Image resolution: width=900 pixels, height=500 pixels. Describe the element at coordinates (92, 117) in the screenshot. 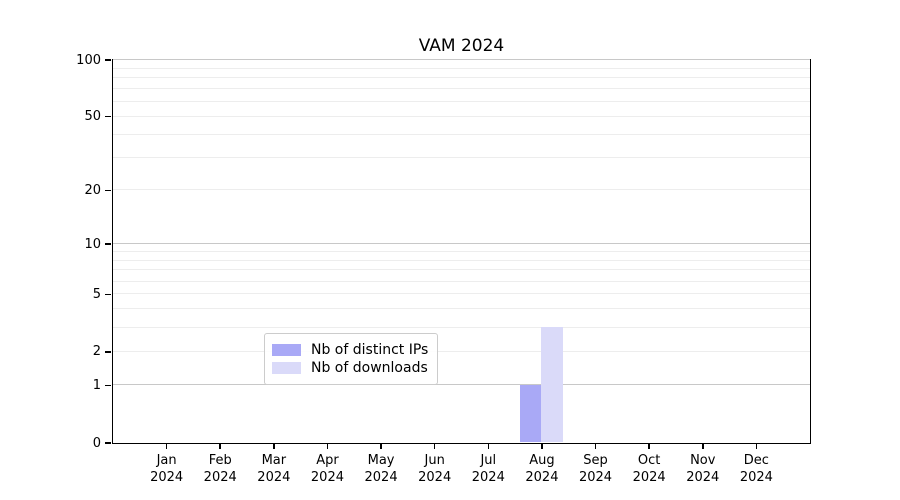

I see `y-tick-label: 50` at that location.